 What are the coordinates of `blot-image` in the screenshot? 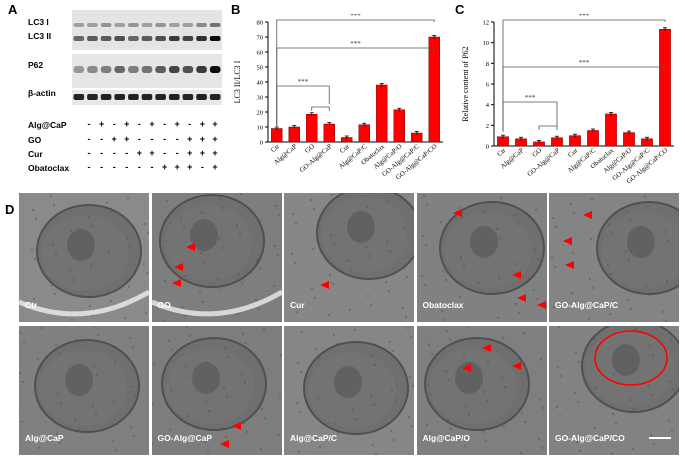 It's located at (147, 57).